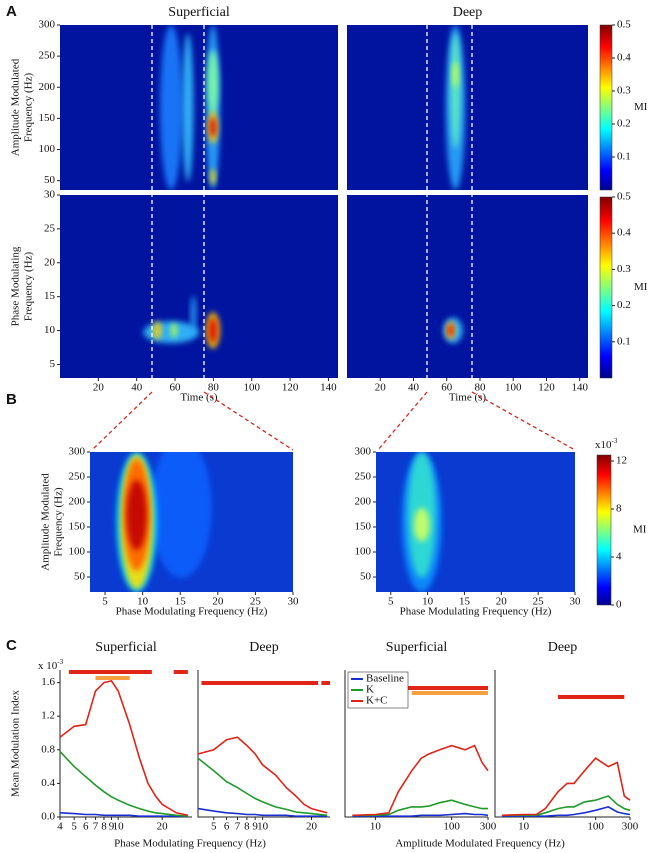 Image resolution: width=650 pixels, height=853 pixels. I want to click on y-axis-label: Phase Modulating, so click(16, 286).